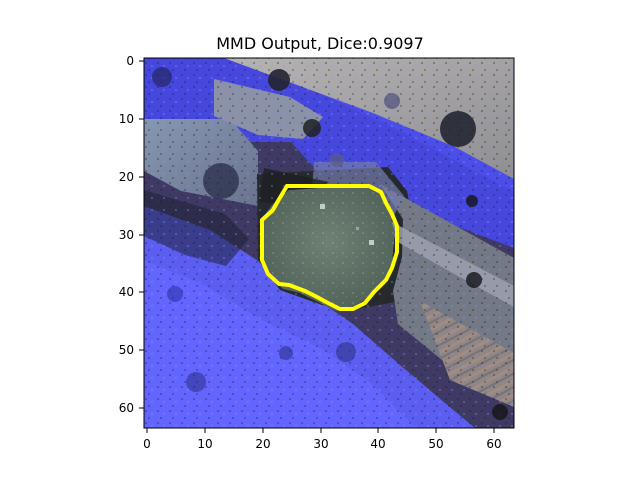  Describe the element at coordinates (126, 408) in the screenshot. I see `y-tick-label: 60` at that location.